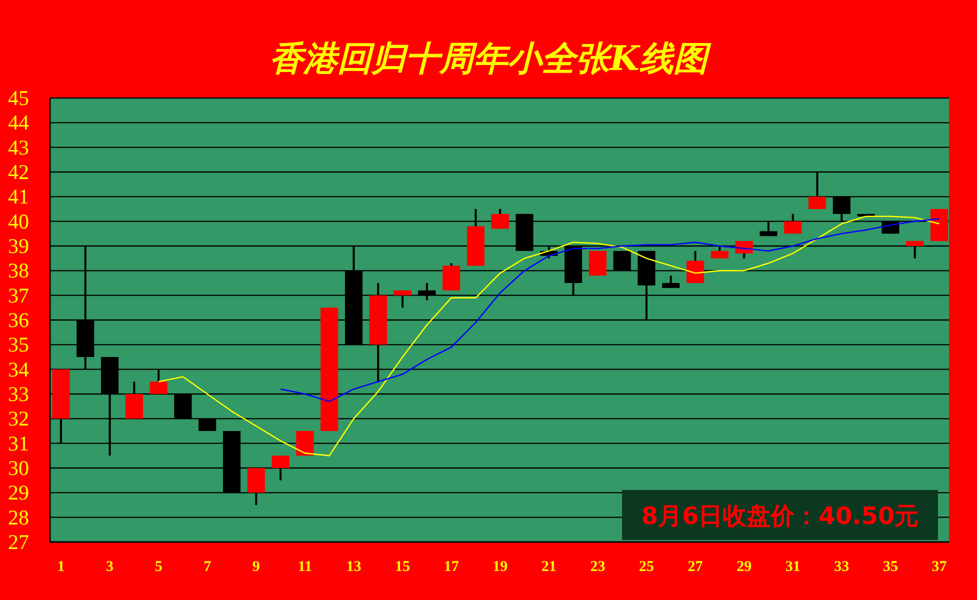 Image resolution: width=977 pixels, height=600 pixels. I want to click on x-tick-label: 21, so click(548, 567).